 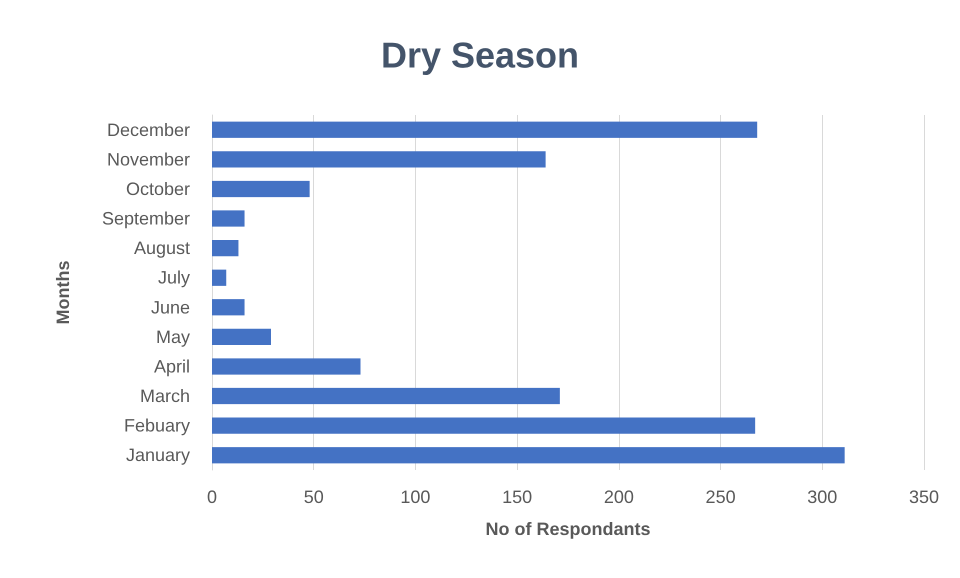 I want to click on x-tick-label: 250, so click(x=721, y=497).